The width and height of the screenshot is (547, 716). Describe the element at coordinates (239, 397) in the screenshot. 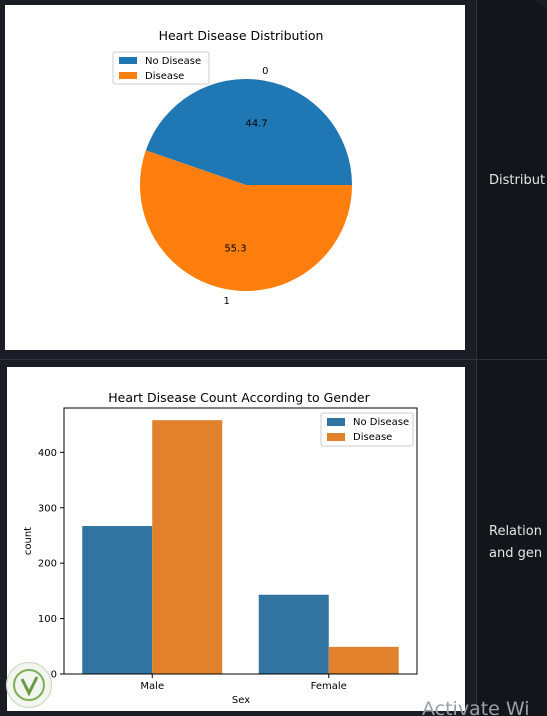

I see `bar-title: Heart Disease Count According to Gender` at that location.